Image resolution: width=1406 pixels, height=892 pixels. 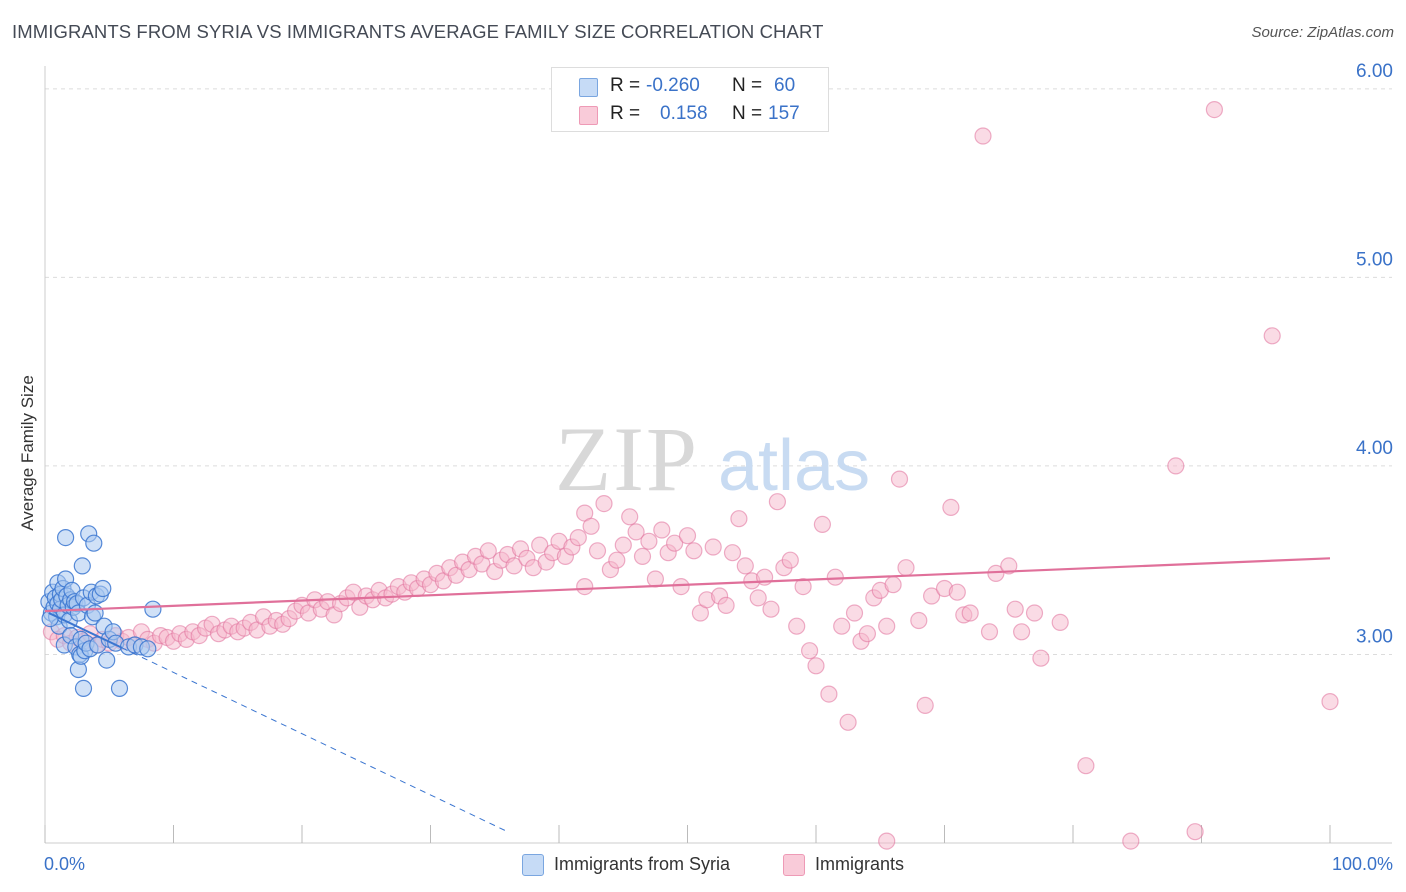 I want to click on legend-swatch-syria, so click(x=533, y=865).